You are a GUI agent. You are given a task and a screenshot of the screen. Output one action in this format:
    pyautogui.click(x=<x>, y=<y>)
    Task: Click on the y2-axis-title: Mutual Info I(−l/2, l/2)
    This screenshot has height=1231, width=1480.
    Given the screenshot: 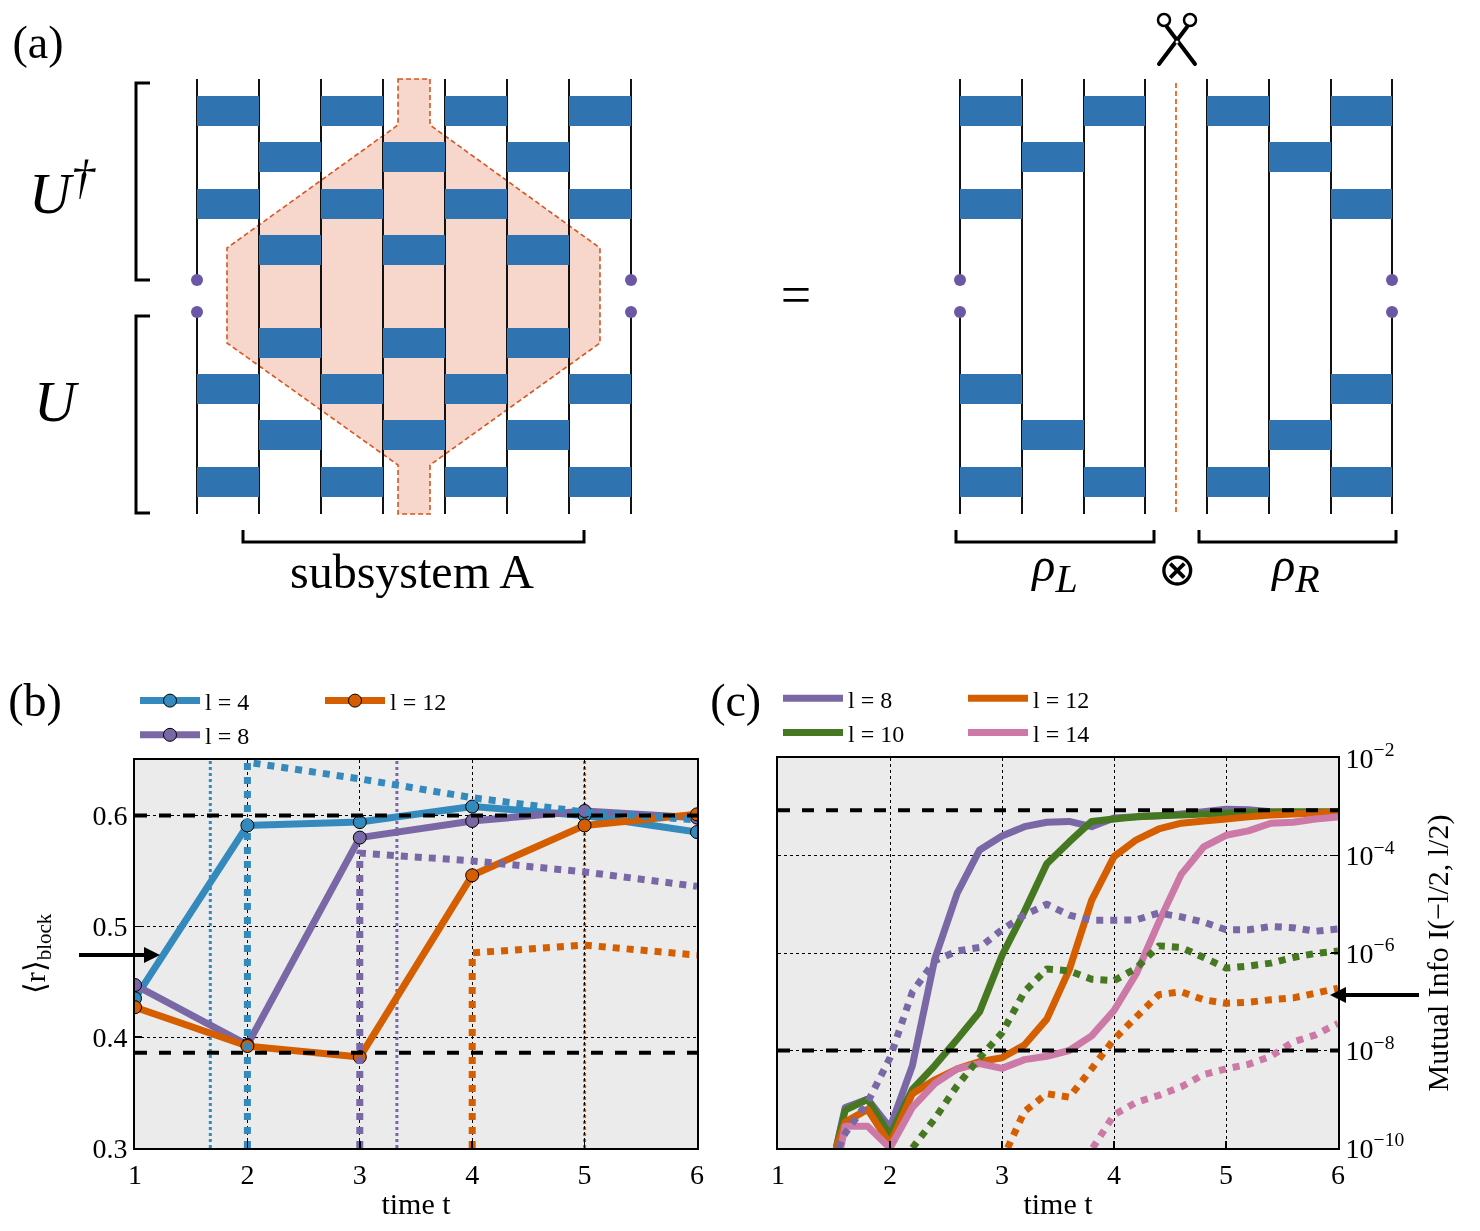 What is the action you would take?
    pyautogui.click(x=1438, y=953)
    